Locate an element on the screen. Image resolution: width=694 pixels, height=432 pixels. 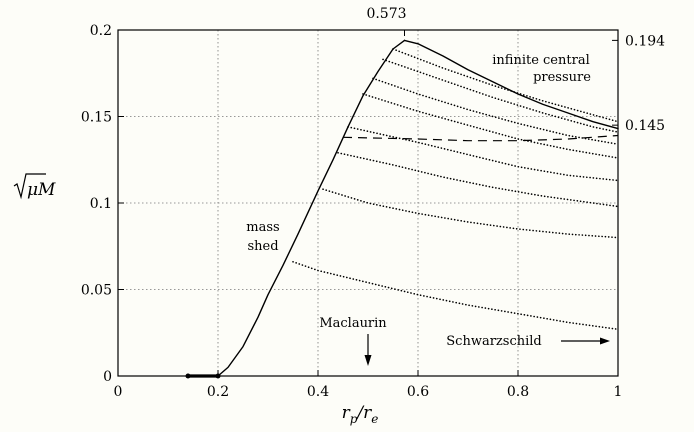
y-tick-label: 0.2 is located at coordinates (101, 31).